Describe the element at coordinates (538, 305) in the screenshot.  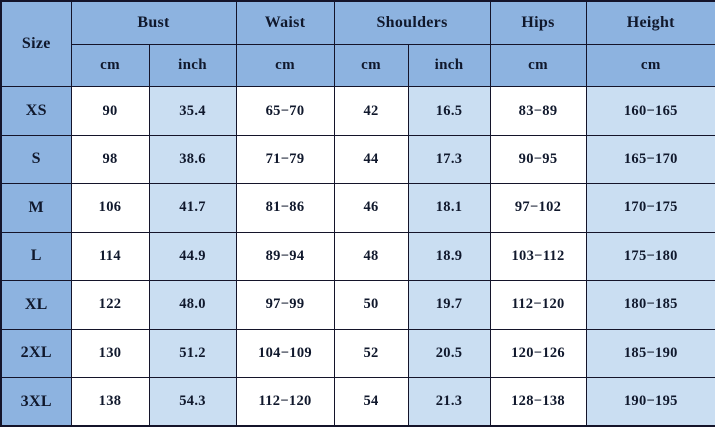
I see `cell-hips-cm: 112−120` at that location.